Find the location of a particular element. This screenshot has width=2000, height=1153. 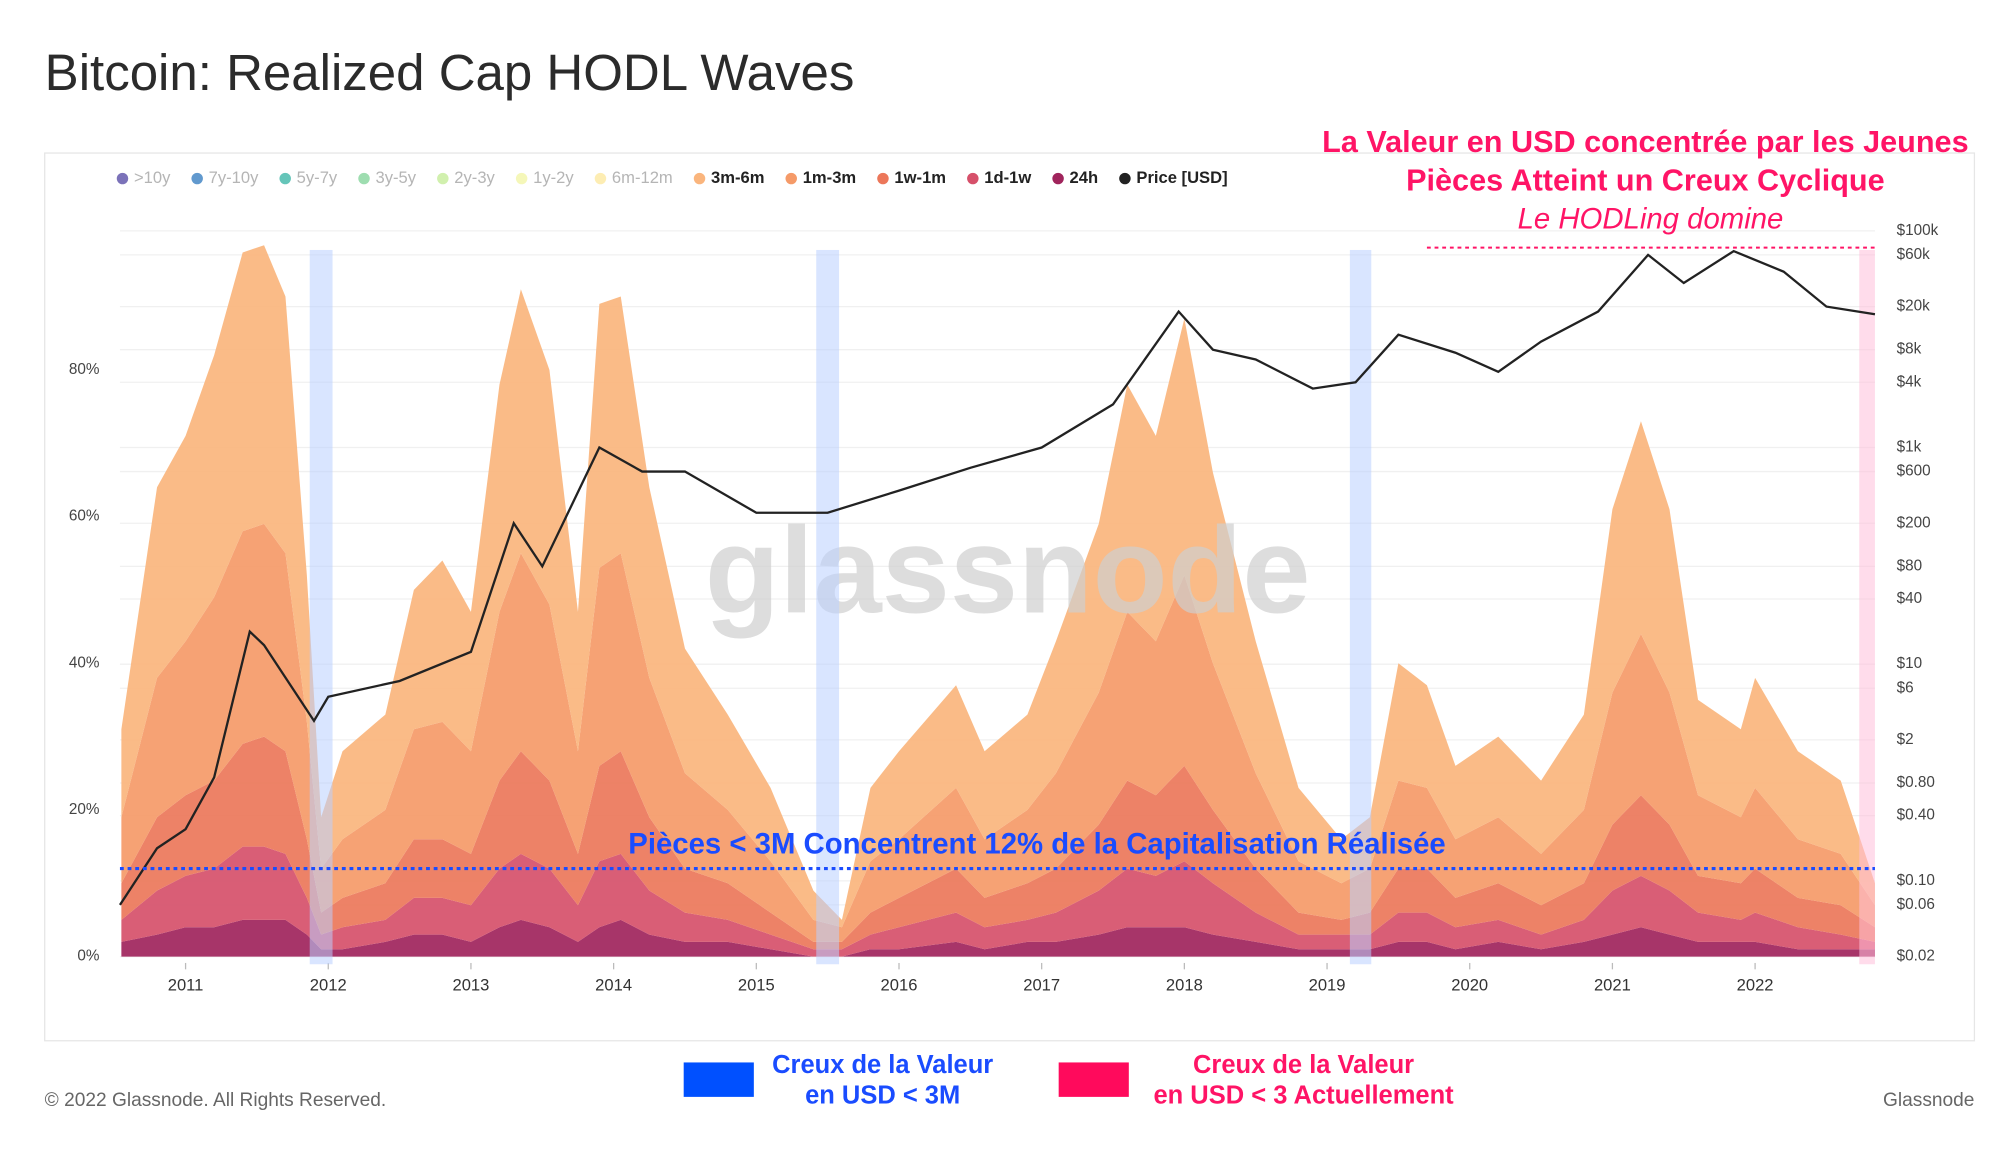

y-tick-label: 40% is located at coordinates (84, 662).